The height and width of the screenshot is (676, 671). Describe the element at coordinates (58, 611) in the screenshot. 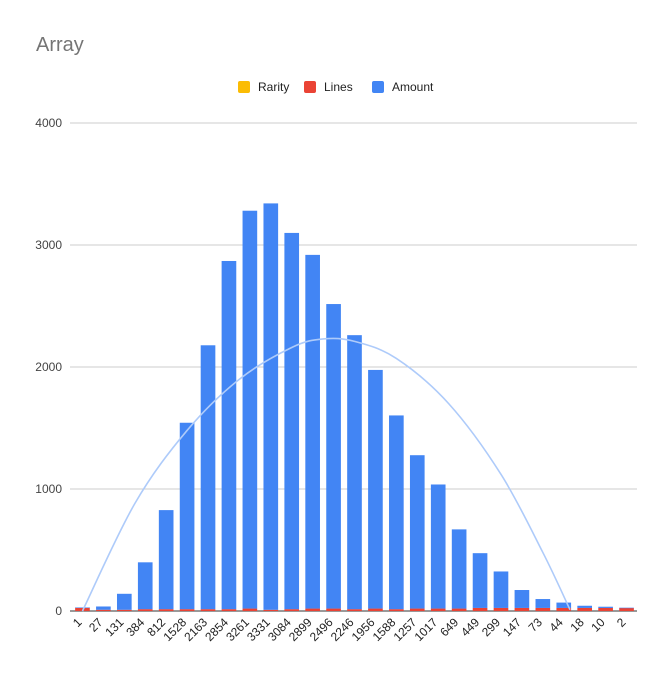

I see `y-tick-label: 0` at that location.